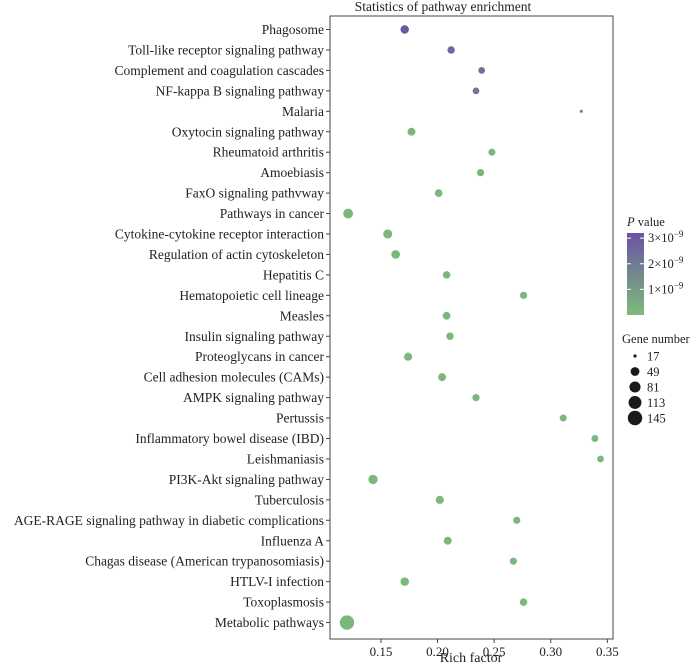 The width and height of the screenshot is (700, 667). I want to click on colorbar-tick-label: 2×10⁻⁹, so click(666, 263).